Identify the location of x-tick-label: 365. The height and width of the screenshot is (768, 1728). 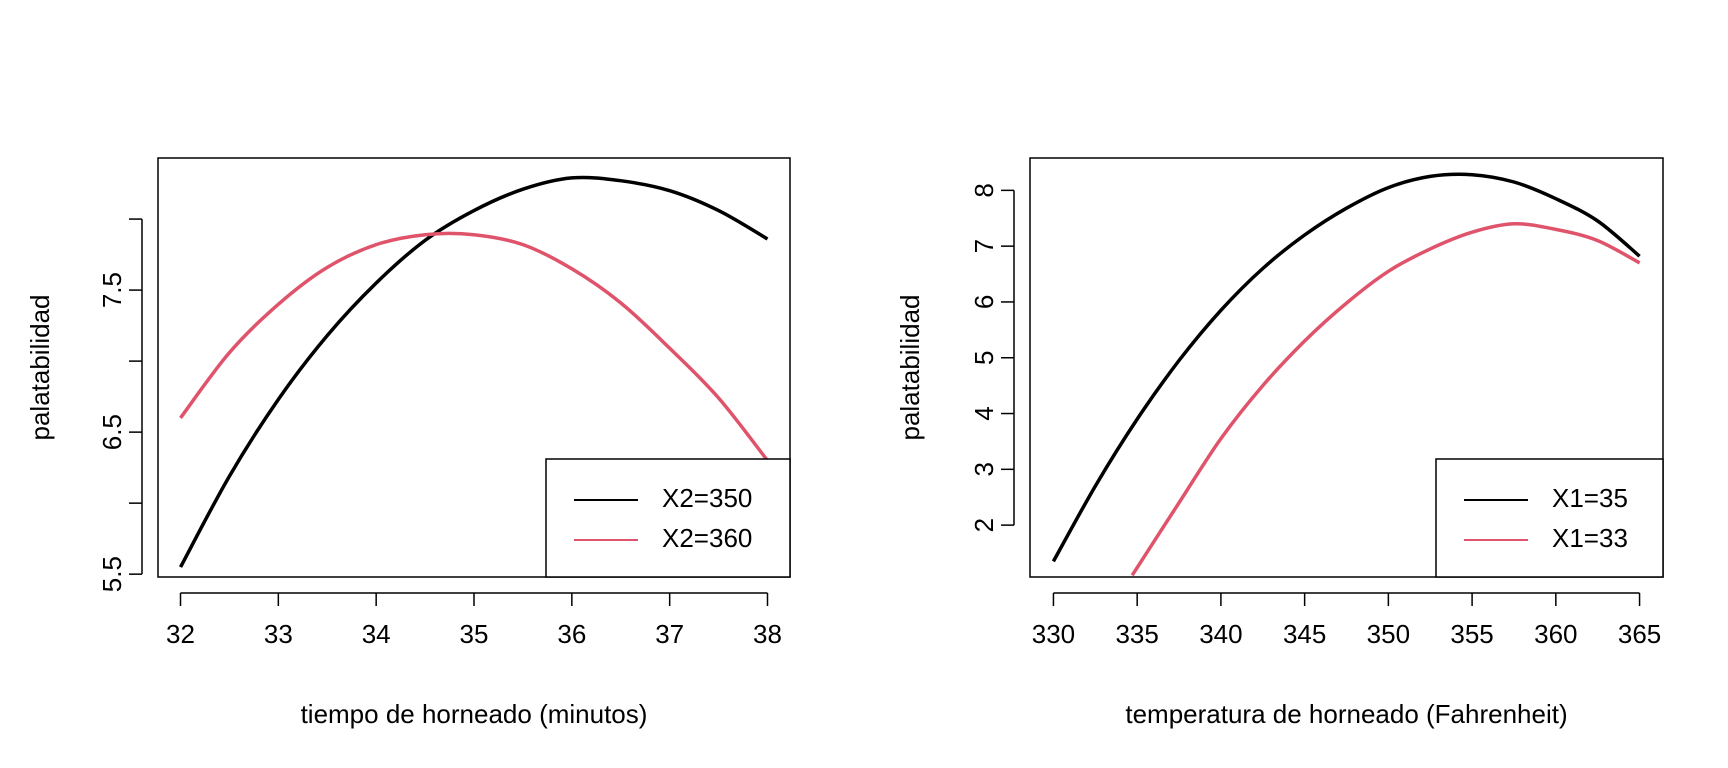
(1639, 634).